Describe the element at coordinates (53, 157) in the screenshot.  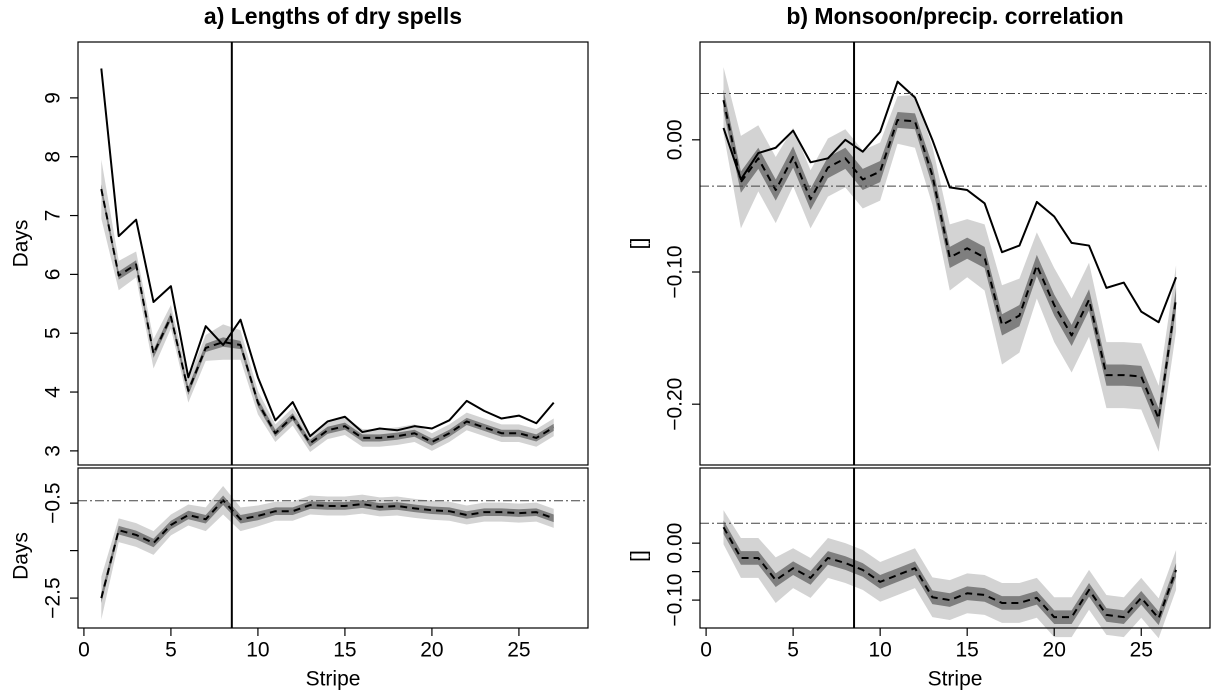
I see `y-tick-label: 8` at that location.